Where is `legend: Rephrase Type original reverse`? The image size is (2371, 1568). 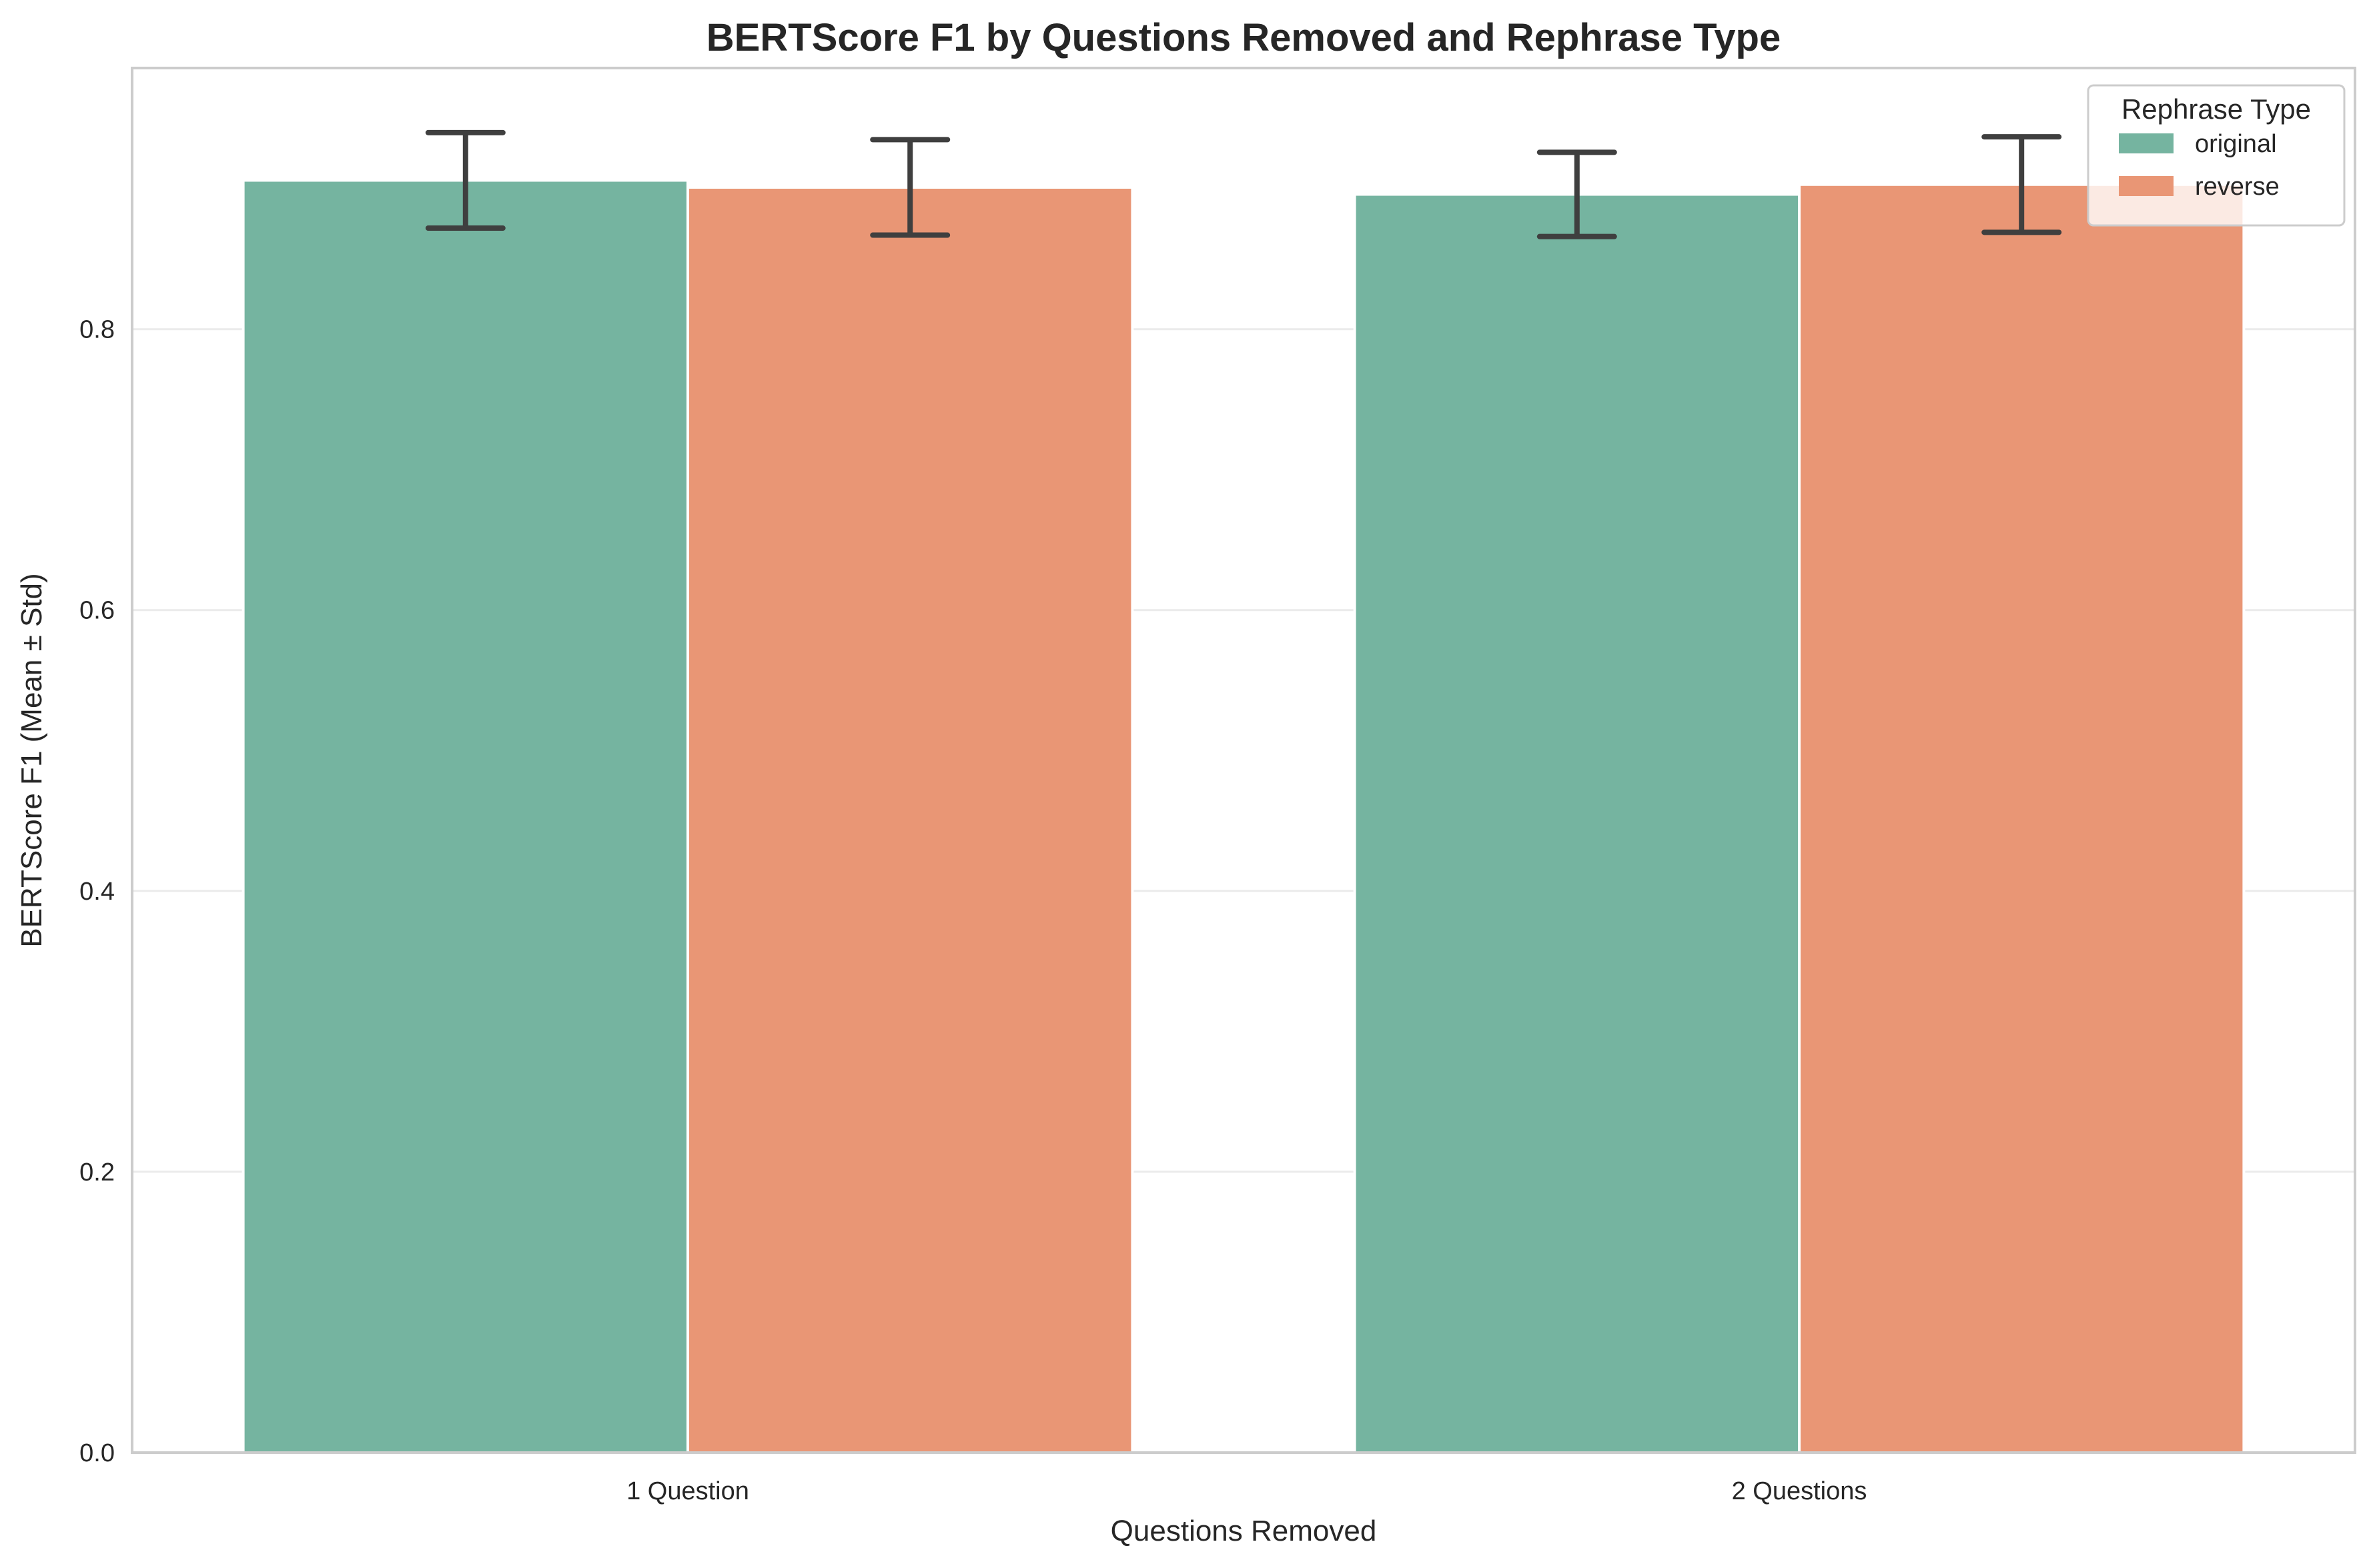
legend: Rephrase Type original reverse is located at coordinates (2216, 155).